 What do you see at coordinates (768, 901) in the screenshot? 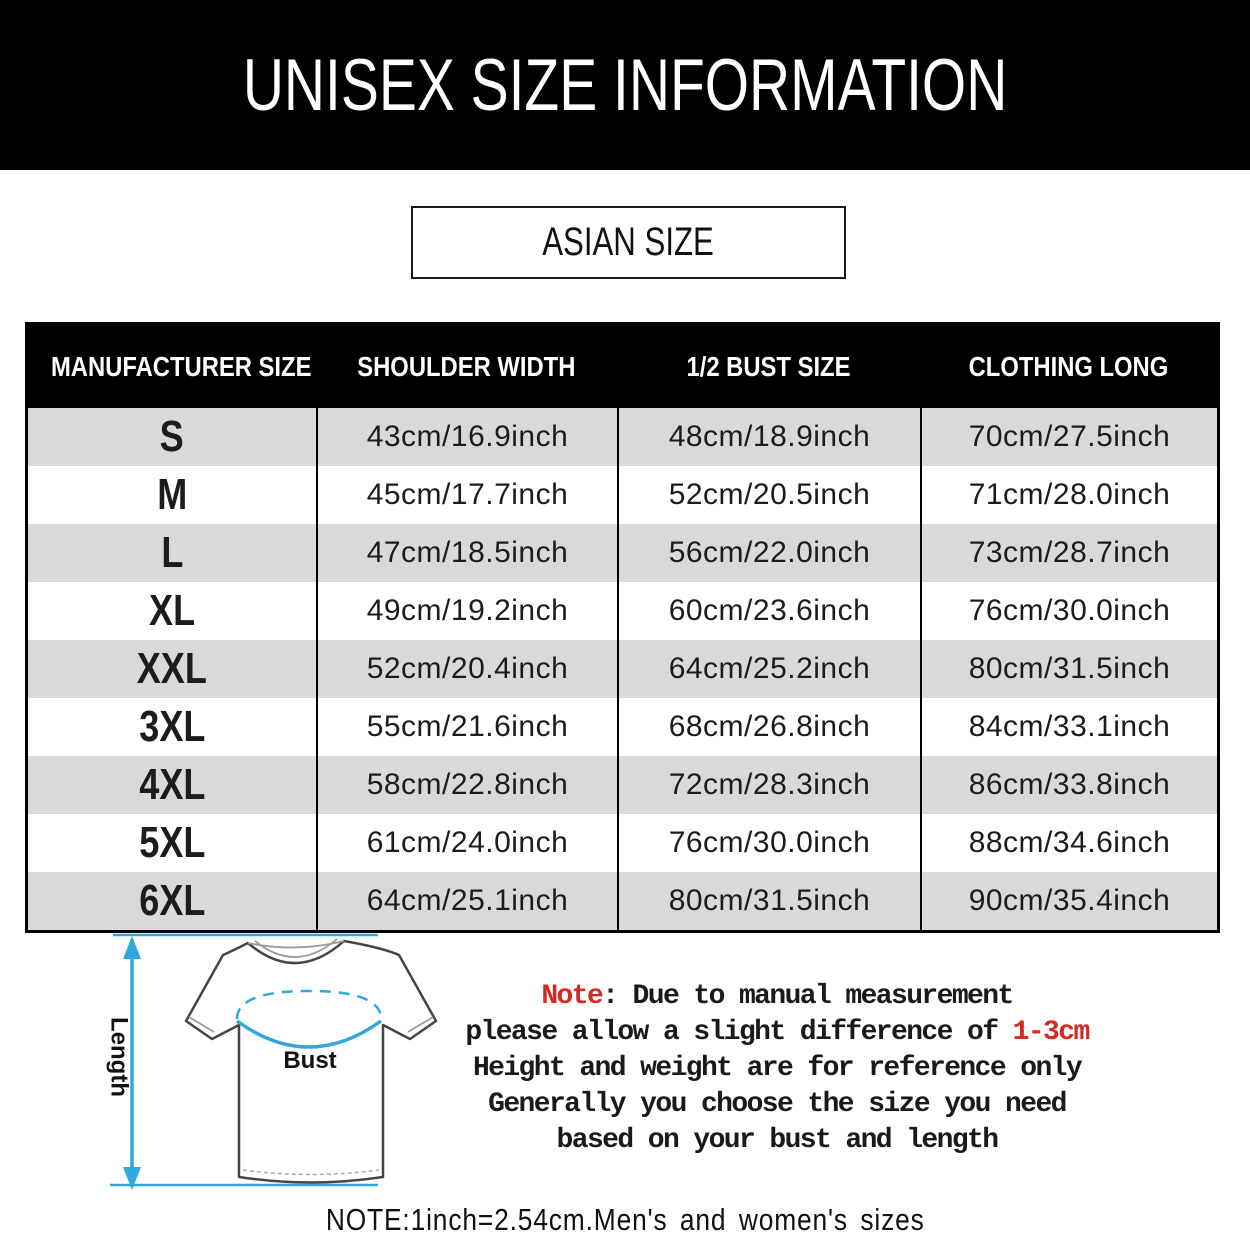
I see `bust-size-cell: 80cm/31.5inch` at bounding box center [768, 901].